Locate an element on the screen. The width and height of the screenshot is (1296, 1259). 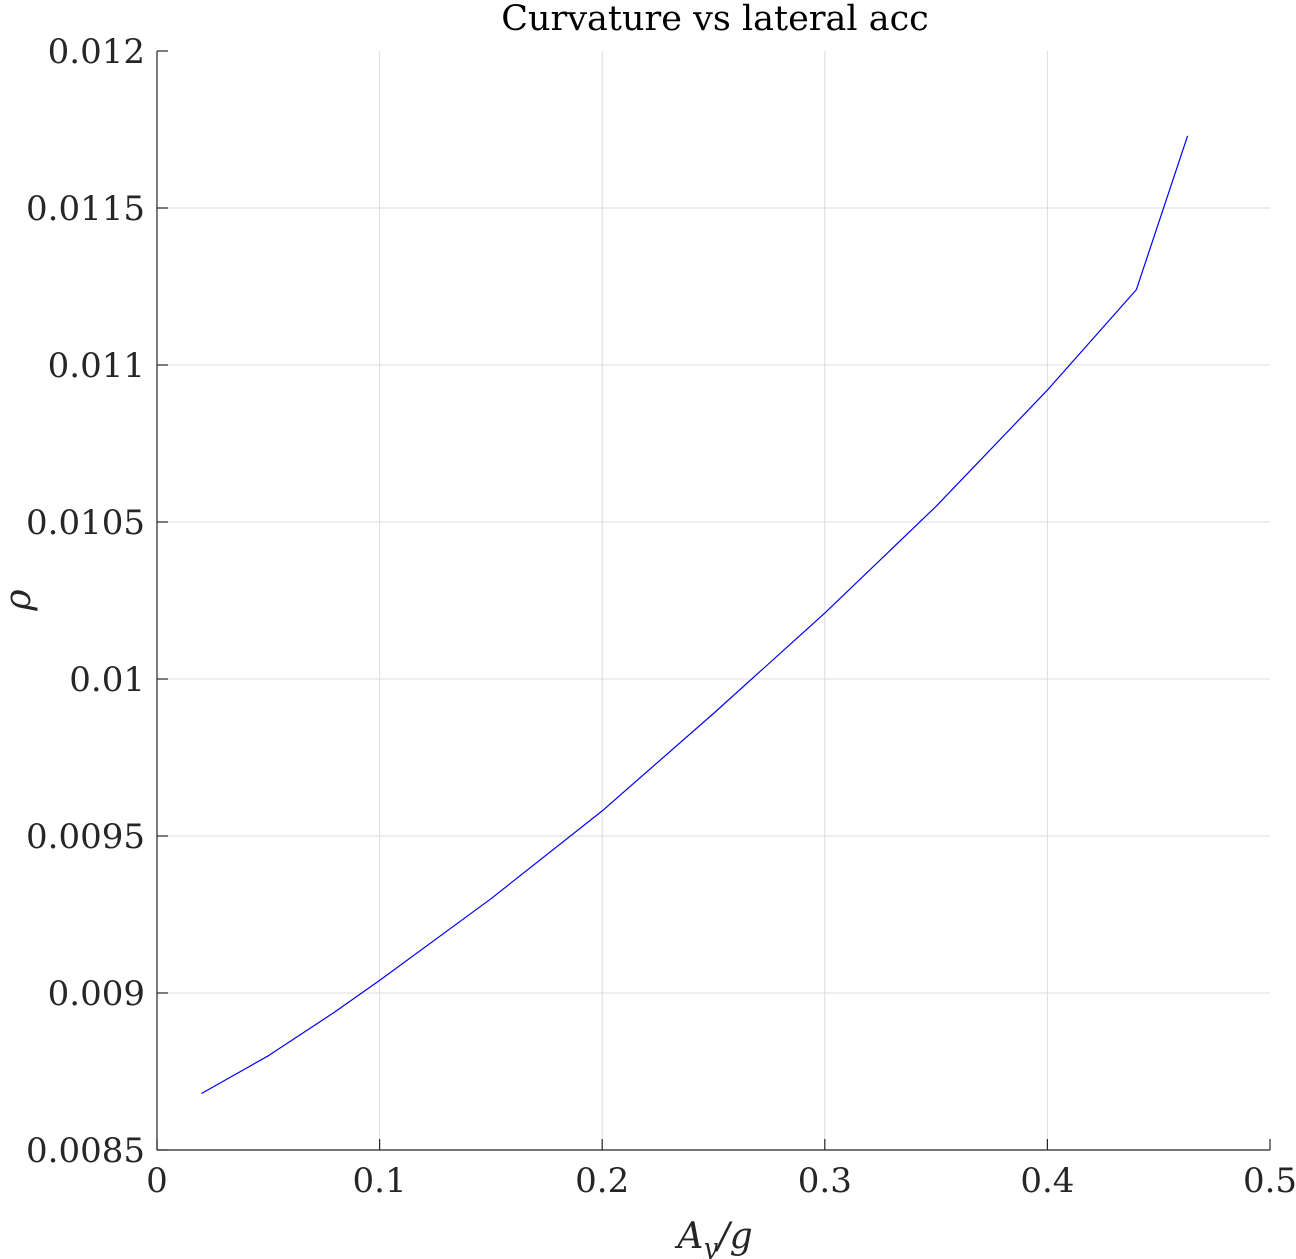
x-tick-label: 0.2 is located at coordinates (602, 1181).